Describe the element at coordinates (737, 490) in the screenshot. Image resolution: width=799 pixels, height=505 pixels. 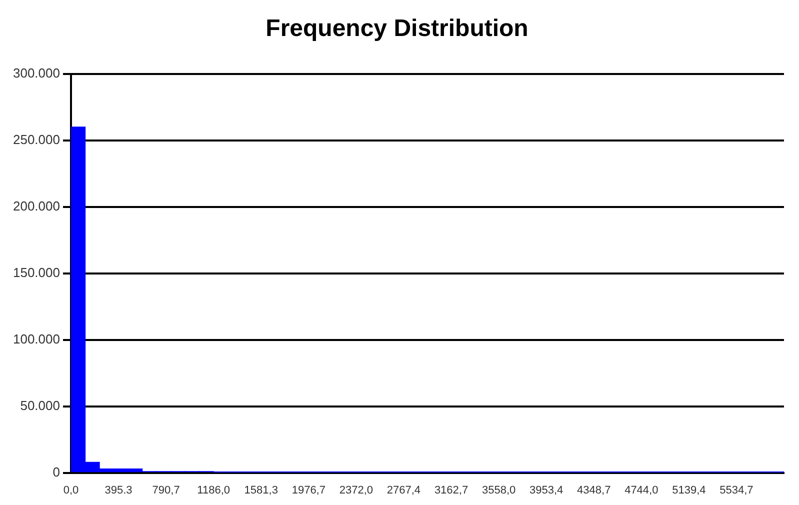
I see `x-tick-label: 5534,7` at that location.